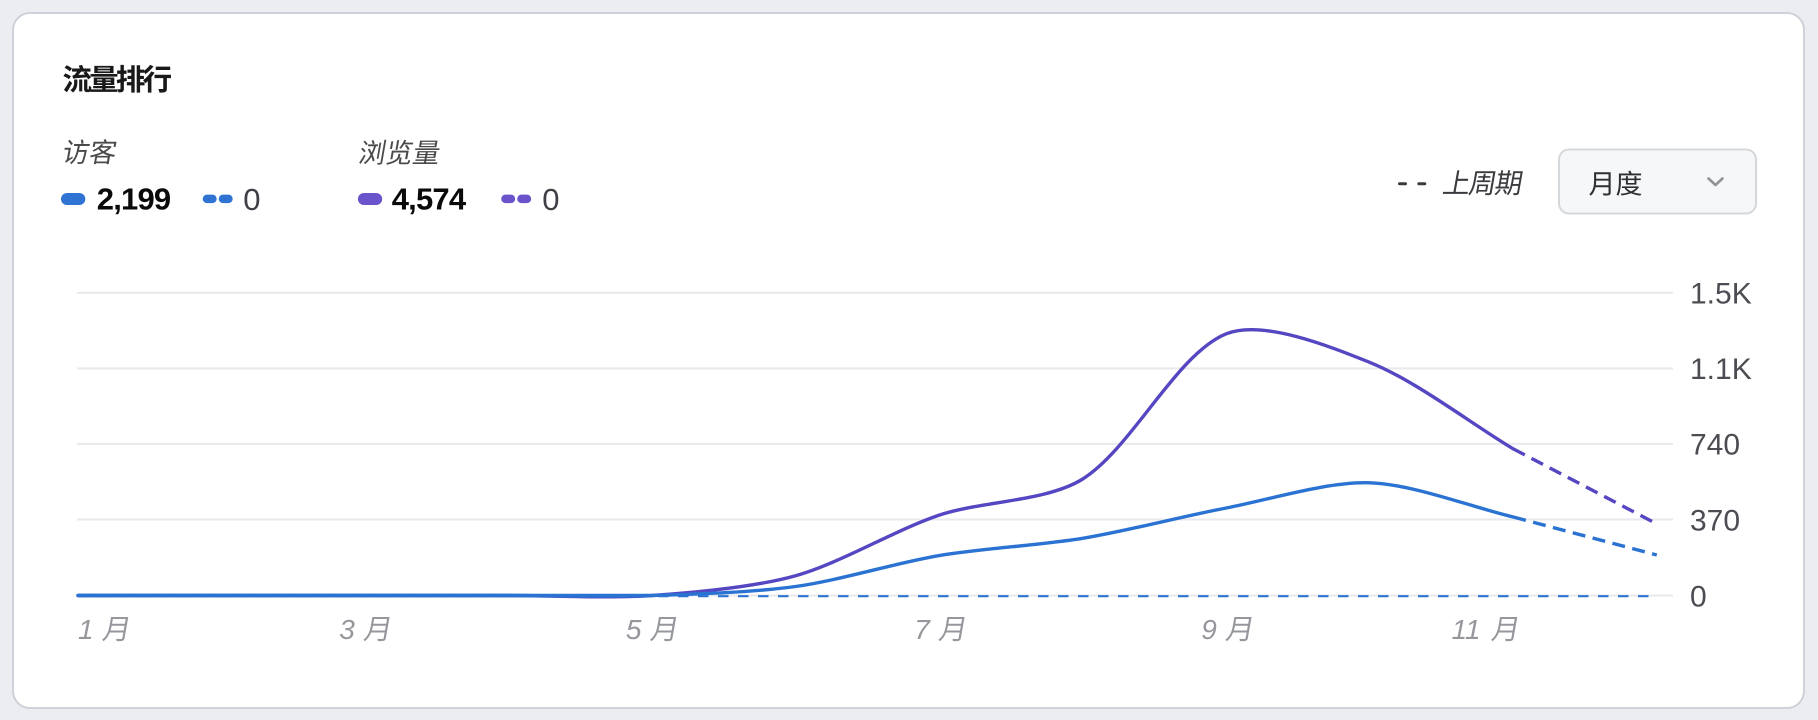 Image resolution: width=1818 pixels, height=720 pixels. What do you see at coordinates (634, 629) in the screenshot?
I see `svg-text: 5` at bounding box center [634, 629].